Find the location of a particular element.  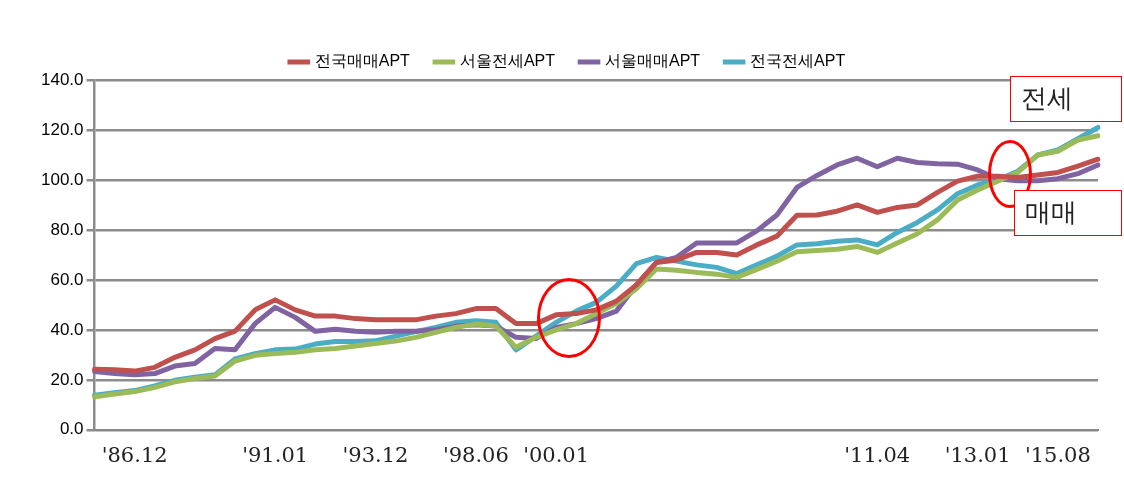

annotation: 매매 is located at coordinates (1068, 213).